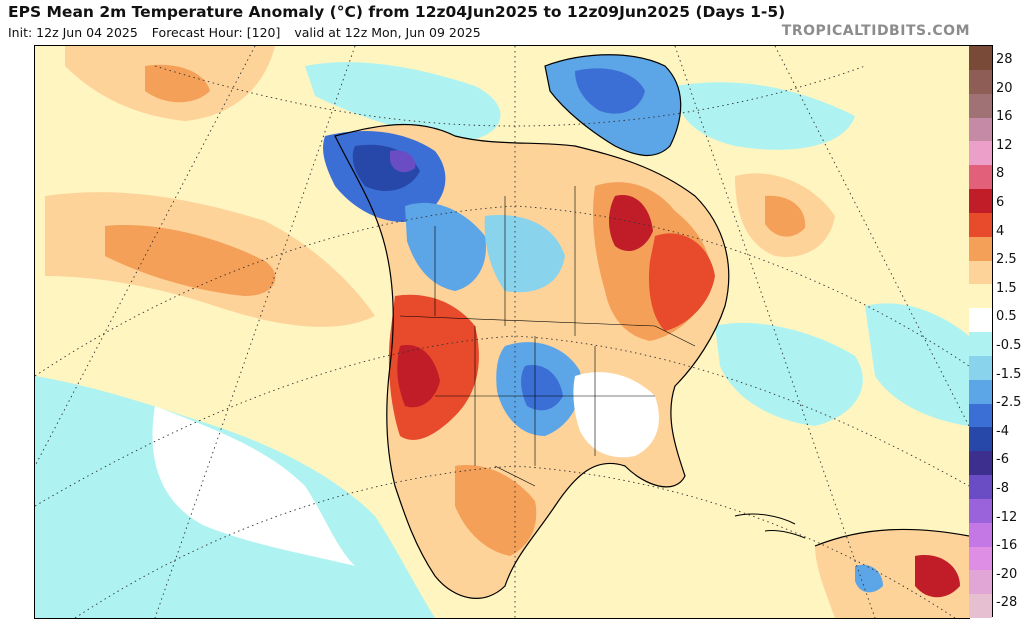 The width and height of the screenshot is (1024, 638). Describe the element at coordinates (610, 91) in the screenshot. I see `greenland-colder` at that location.